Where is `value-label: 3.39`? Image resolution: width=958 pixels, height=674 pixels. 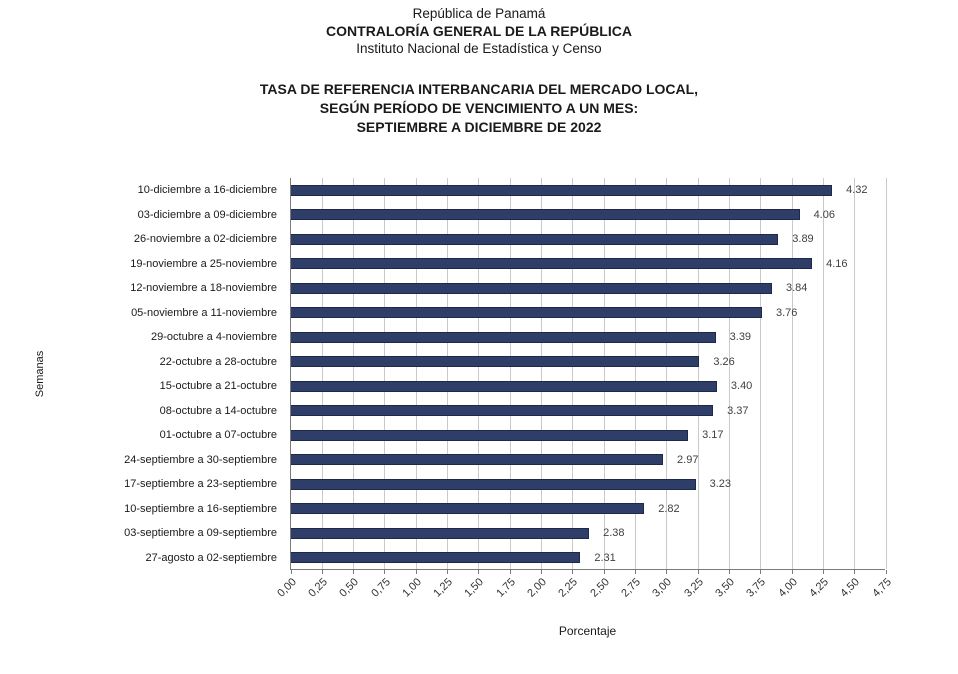 value-label: 3.39 is located at coordinates (740, 337).